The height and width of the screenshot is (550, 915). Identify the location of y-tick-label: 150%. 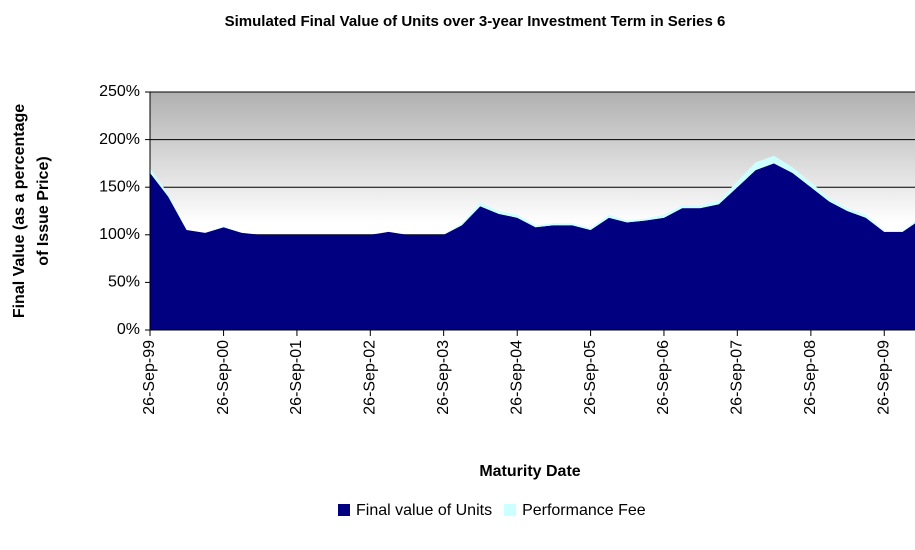
(119, 186).